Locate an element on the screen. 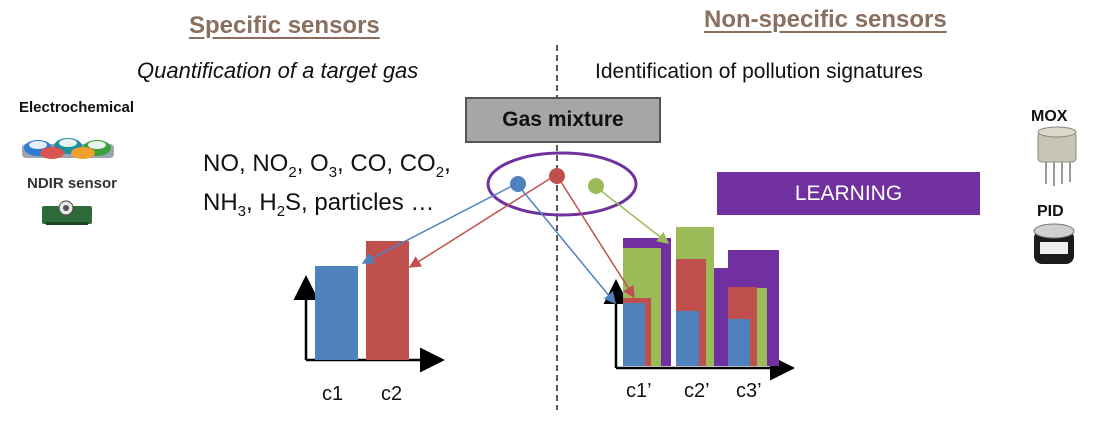 The height and width of the screenshot is (429, 1100). pid-sensor-icon is located at coordinates (1054, 243).